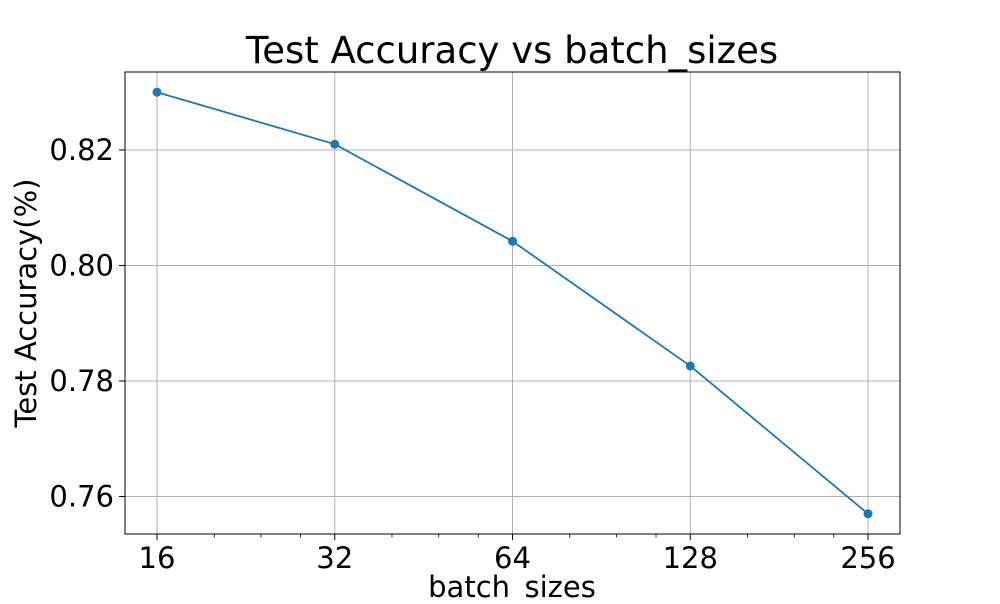 The width and height of the screenshot is (1000, 604). What do you see at coordinates (334, 558) in the screenshot?
I see `x-tick-label: 32` at bounding box center [334, 558].